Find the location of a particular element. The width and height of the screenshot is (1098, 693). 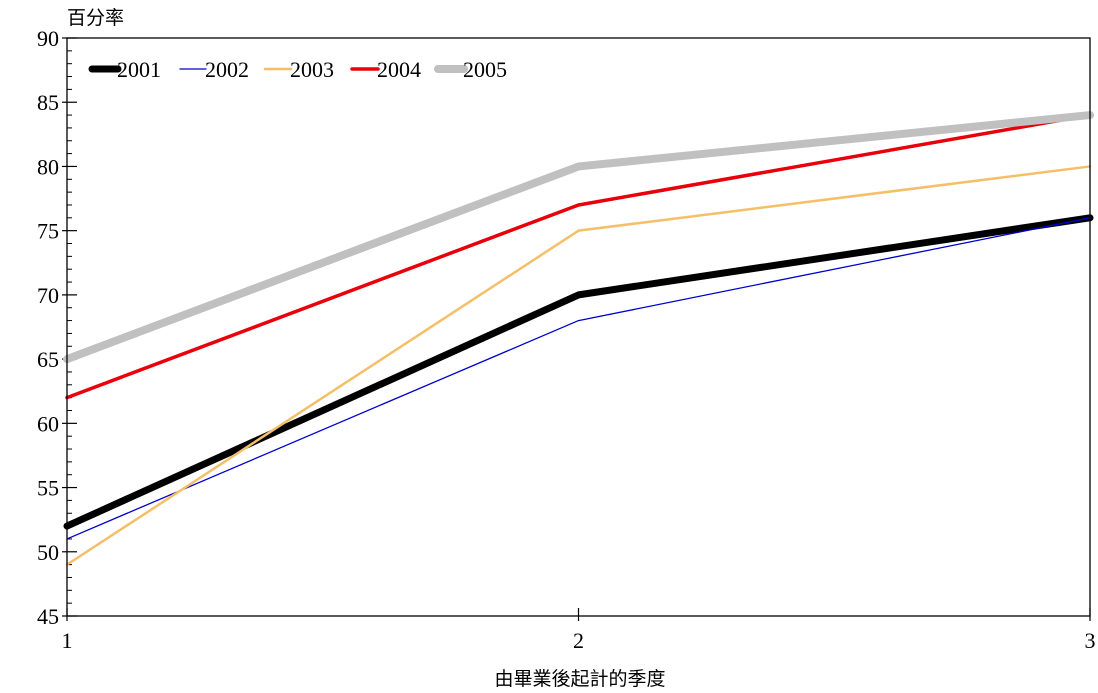

y-tick-label: 45 is located at coordinates (48, 616).